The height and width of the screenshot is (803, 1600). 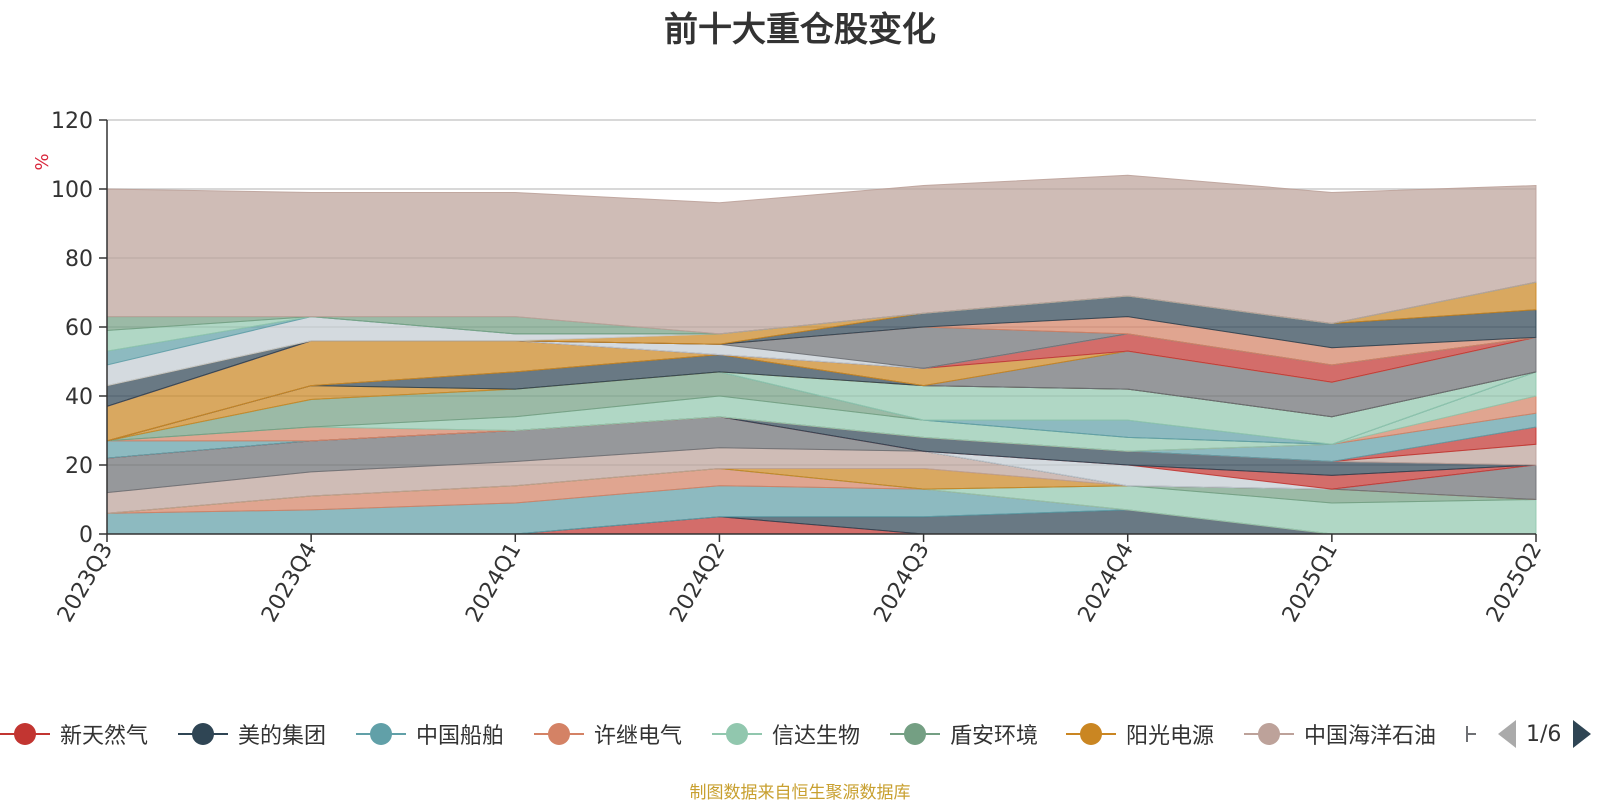 What do you see at coordinates (86, 535) in the screenshot?
I see `y-tick-label: 0` at bounding box center [86, 535].